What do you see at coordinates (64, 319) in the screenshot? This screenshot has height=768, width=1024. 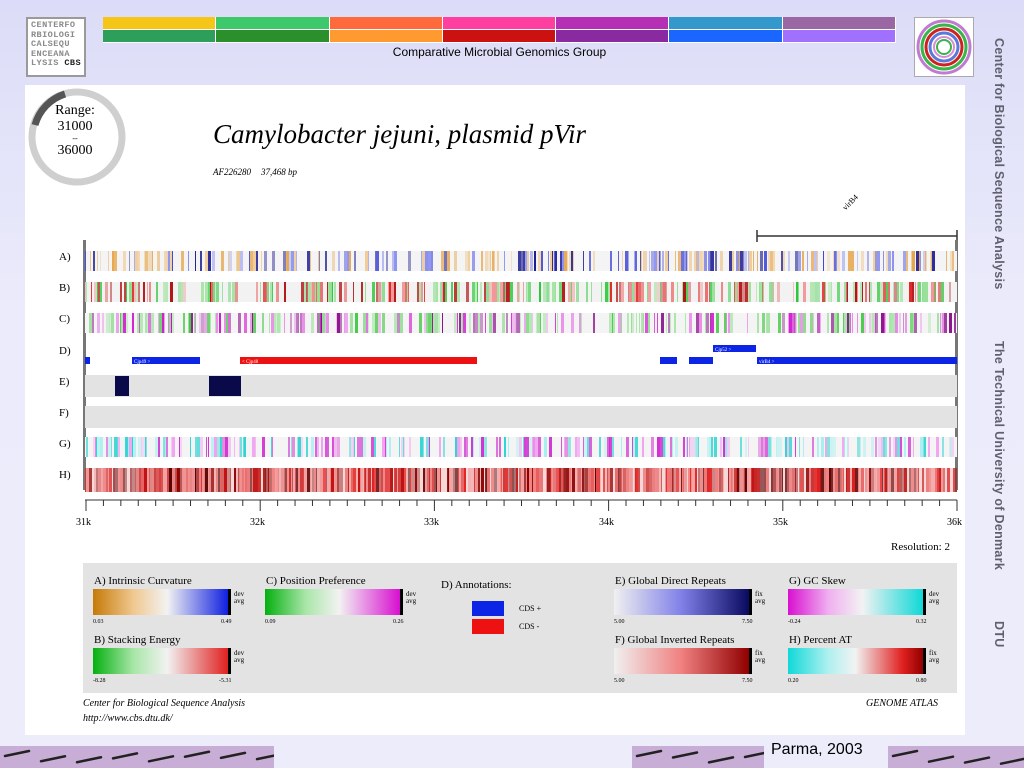 I see `row-label-c: C)` at bounding box center [64, 319].